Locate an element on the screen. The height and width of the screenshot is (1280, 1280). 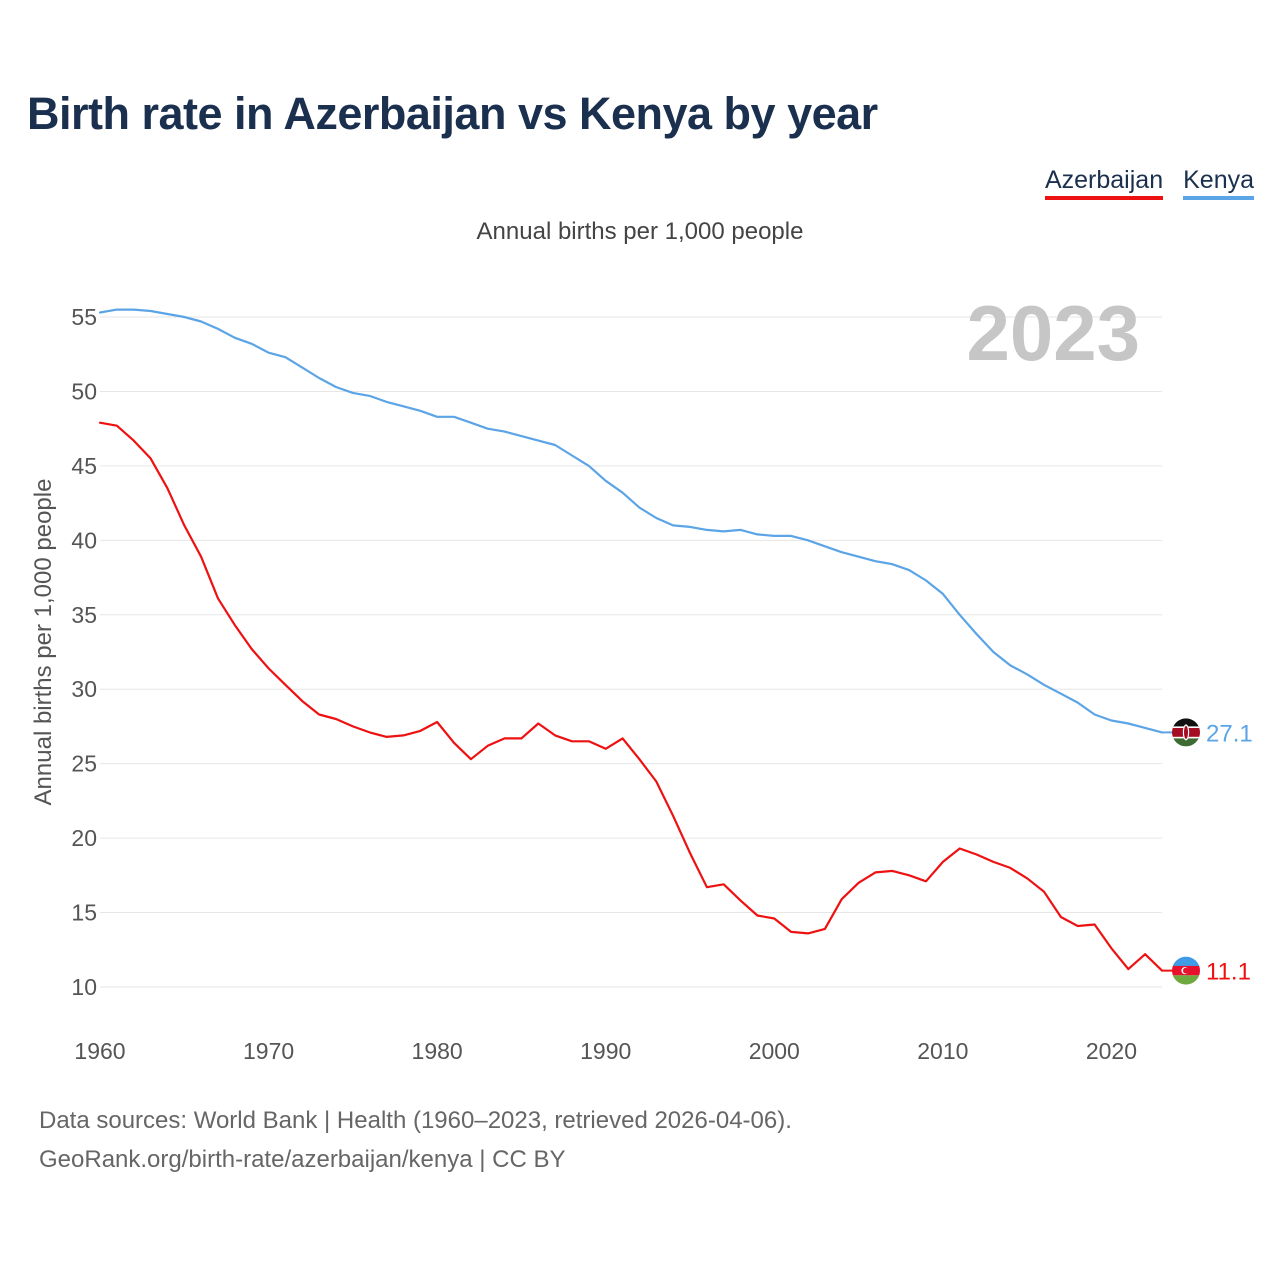
y-tick-label: 55 is located at coordinates (84, 317).